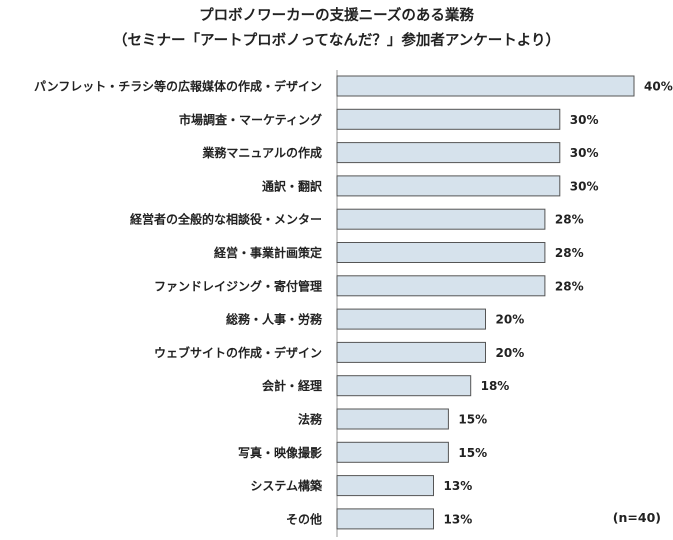 The width and height of the screenshot is (673, 540). Describe the element at coordinates (310, 419) in the screenshot. I see `category-label: 法務` at that location.